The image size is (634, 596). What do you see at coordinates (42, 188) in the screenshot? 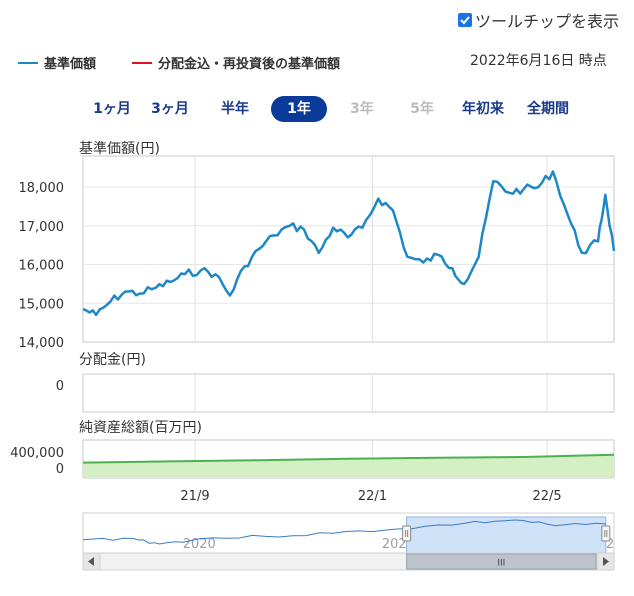
I see `nav-y-tick-label: 18,000` at bounding box center [42, 188].